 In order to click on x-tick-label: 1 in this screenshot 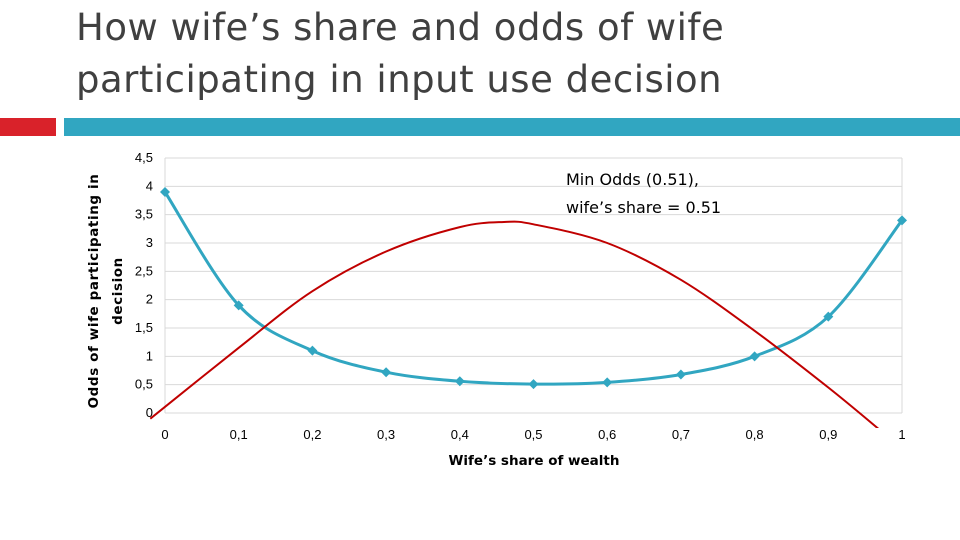, I will do `click(901, 434)`.